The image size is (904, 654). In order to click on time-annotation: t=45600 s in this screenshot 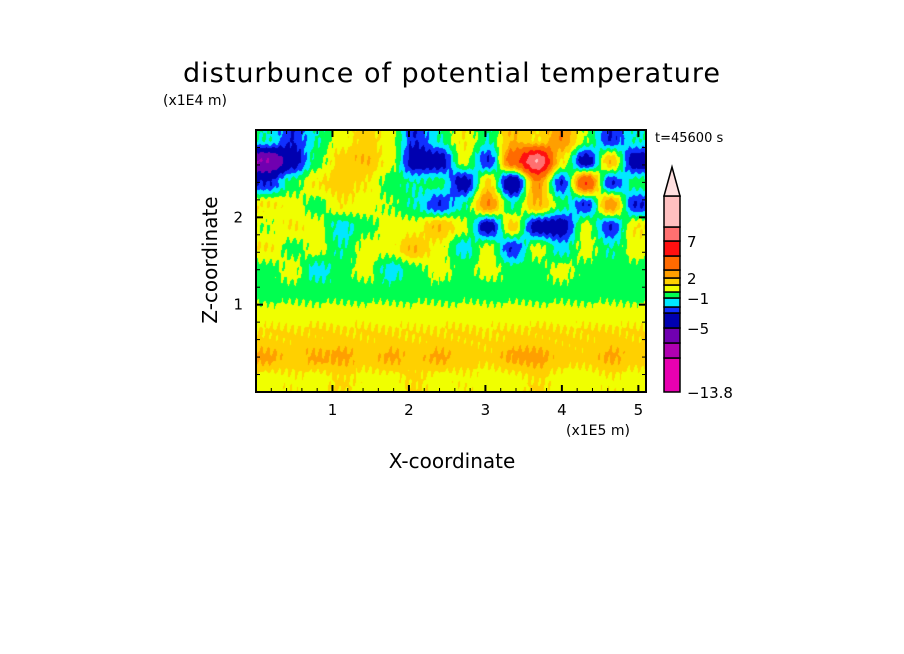, I will do `click(689, 138)`.